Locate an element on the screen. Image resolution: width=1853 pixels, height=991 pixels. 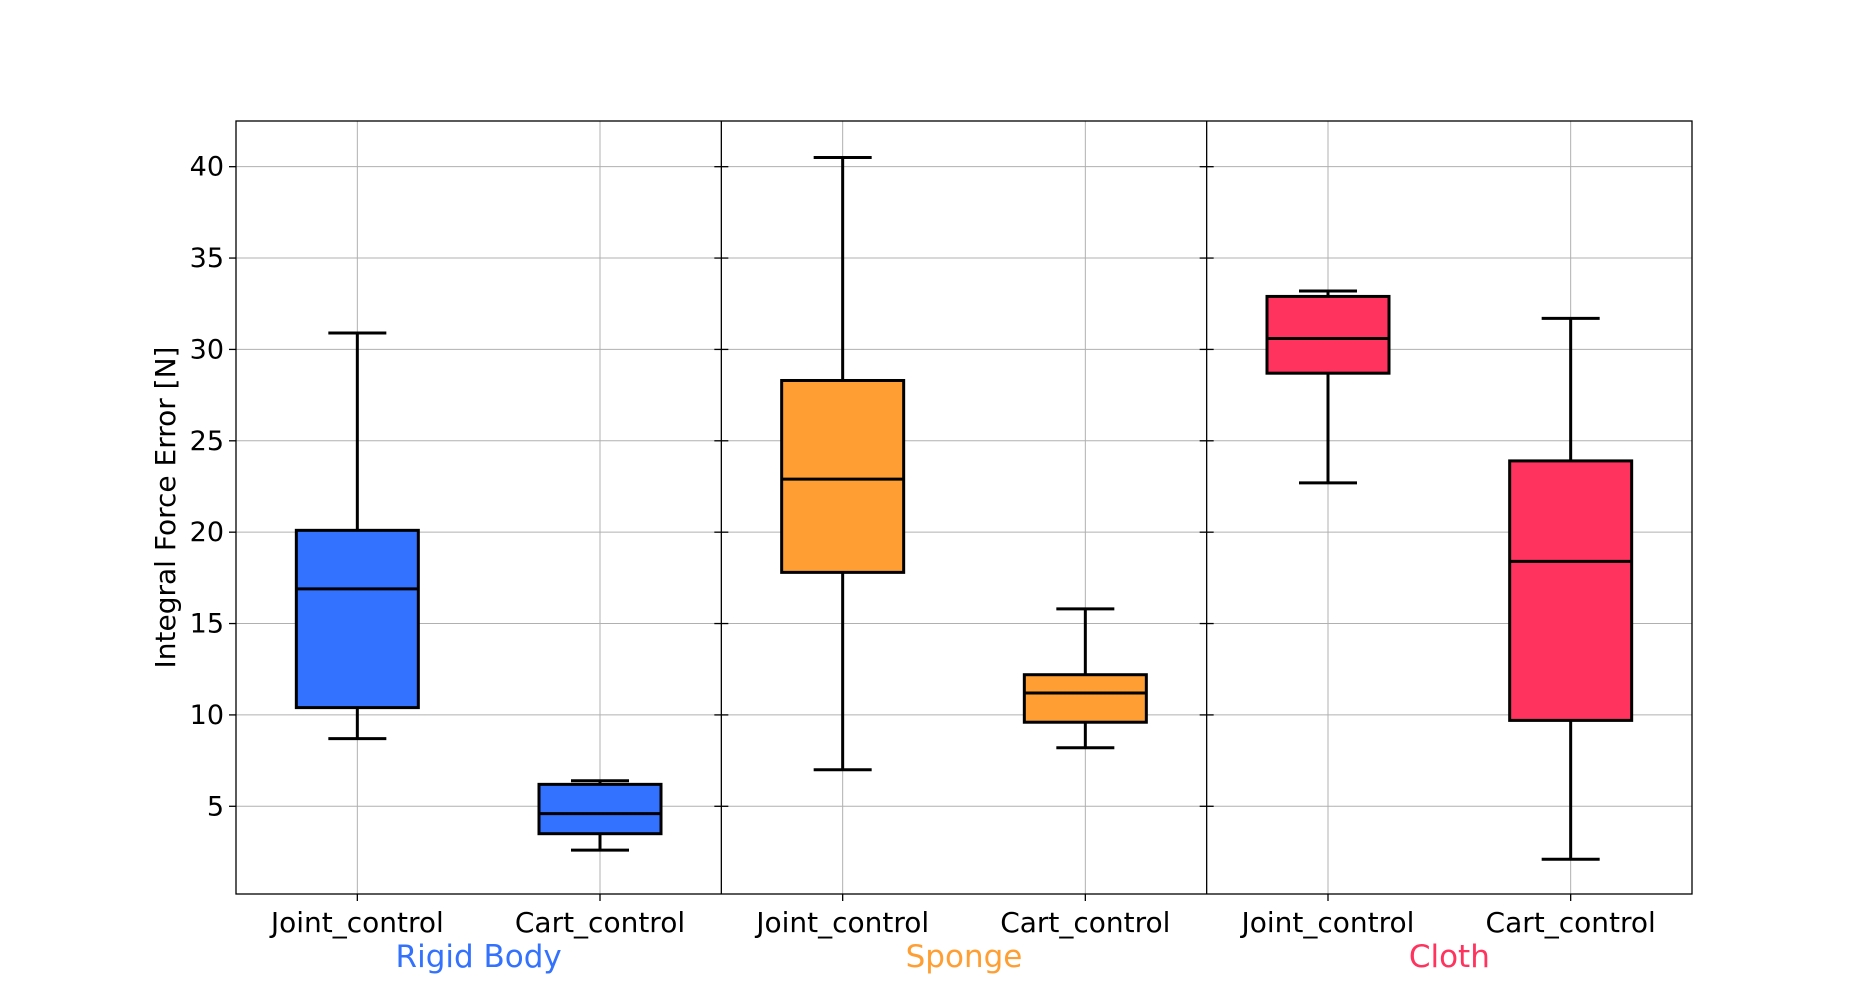
y-tick-label: 15 is located at coordinates (207, 624).